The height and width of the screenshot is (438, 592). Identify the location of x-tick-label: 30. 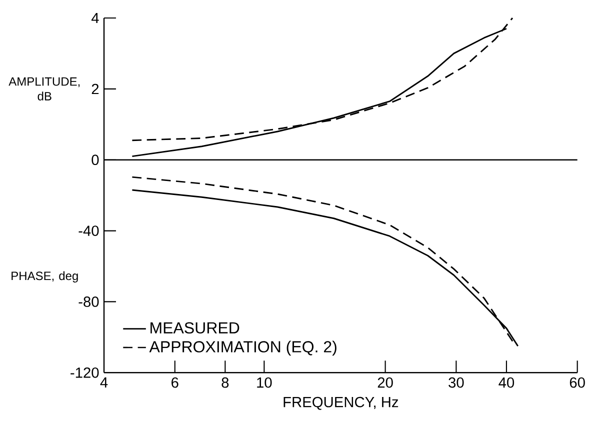
(456, 382).